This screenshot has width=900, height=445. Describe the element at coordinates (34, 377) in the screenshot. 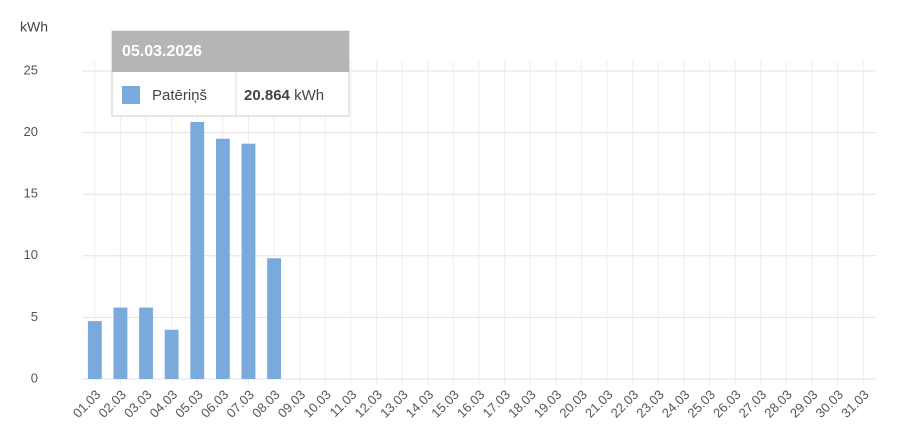

I see `y-tick-label: 0` at that location.